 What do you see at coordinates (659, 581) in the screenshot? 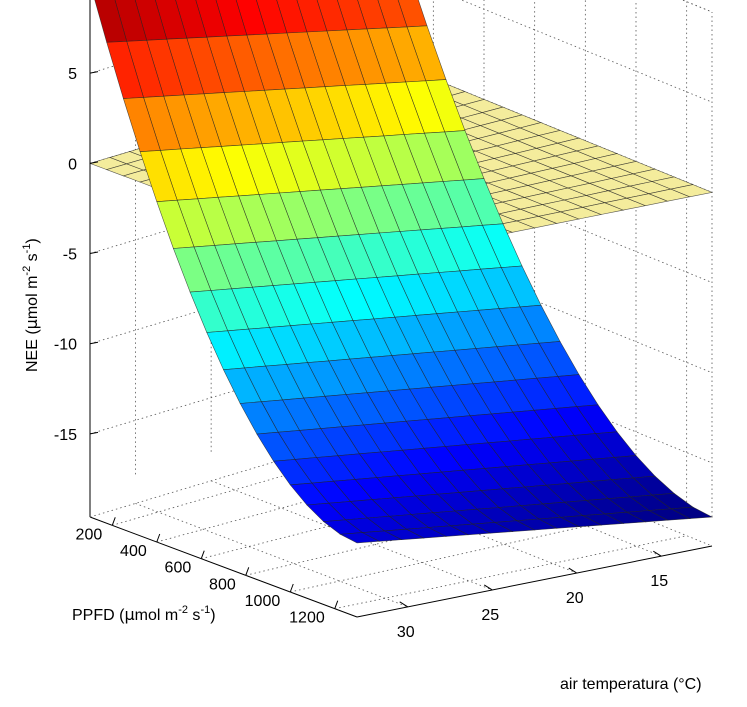
I see `y-tick-label: 15` at bounding box center [659, 581].